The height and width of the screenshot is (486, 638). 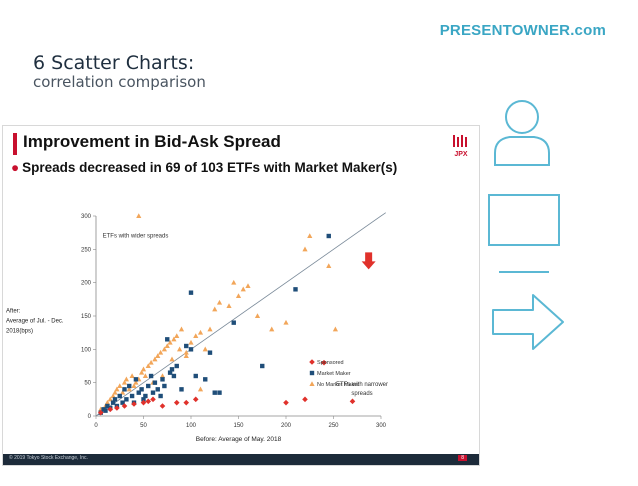 What do you see at coordinates (461, 154) in the screenshot?
I see `logo-text: JPX` at bounding box center [461, 154].